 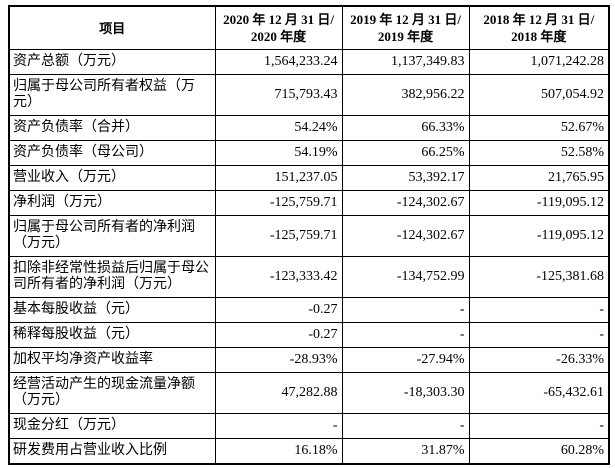 I want to click on row-cash-dividend: 现金分红（万元） - - -, so click(x=309, y=426).